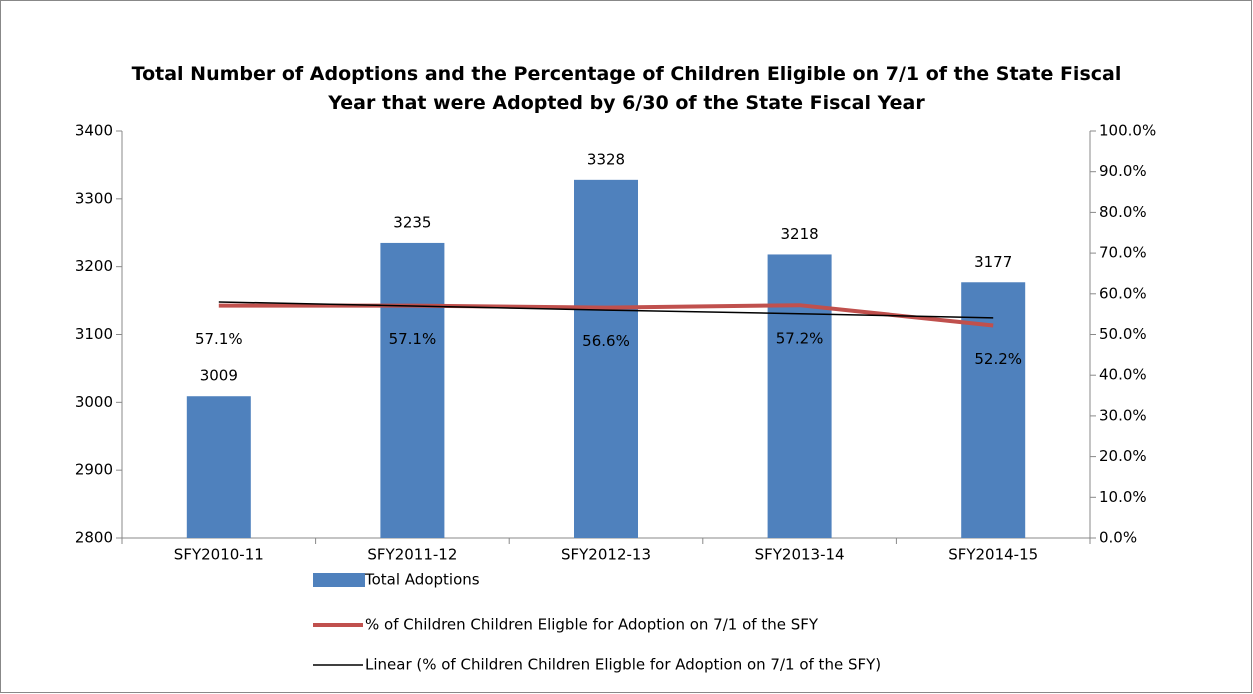 This screenshot has width=1253, height=694. Describe the element at coordinates (606, 310) in the screenshot. I see `trend-line` at that location.